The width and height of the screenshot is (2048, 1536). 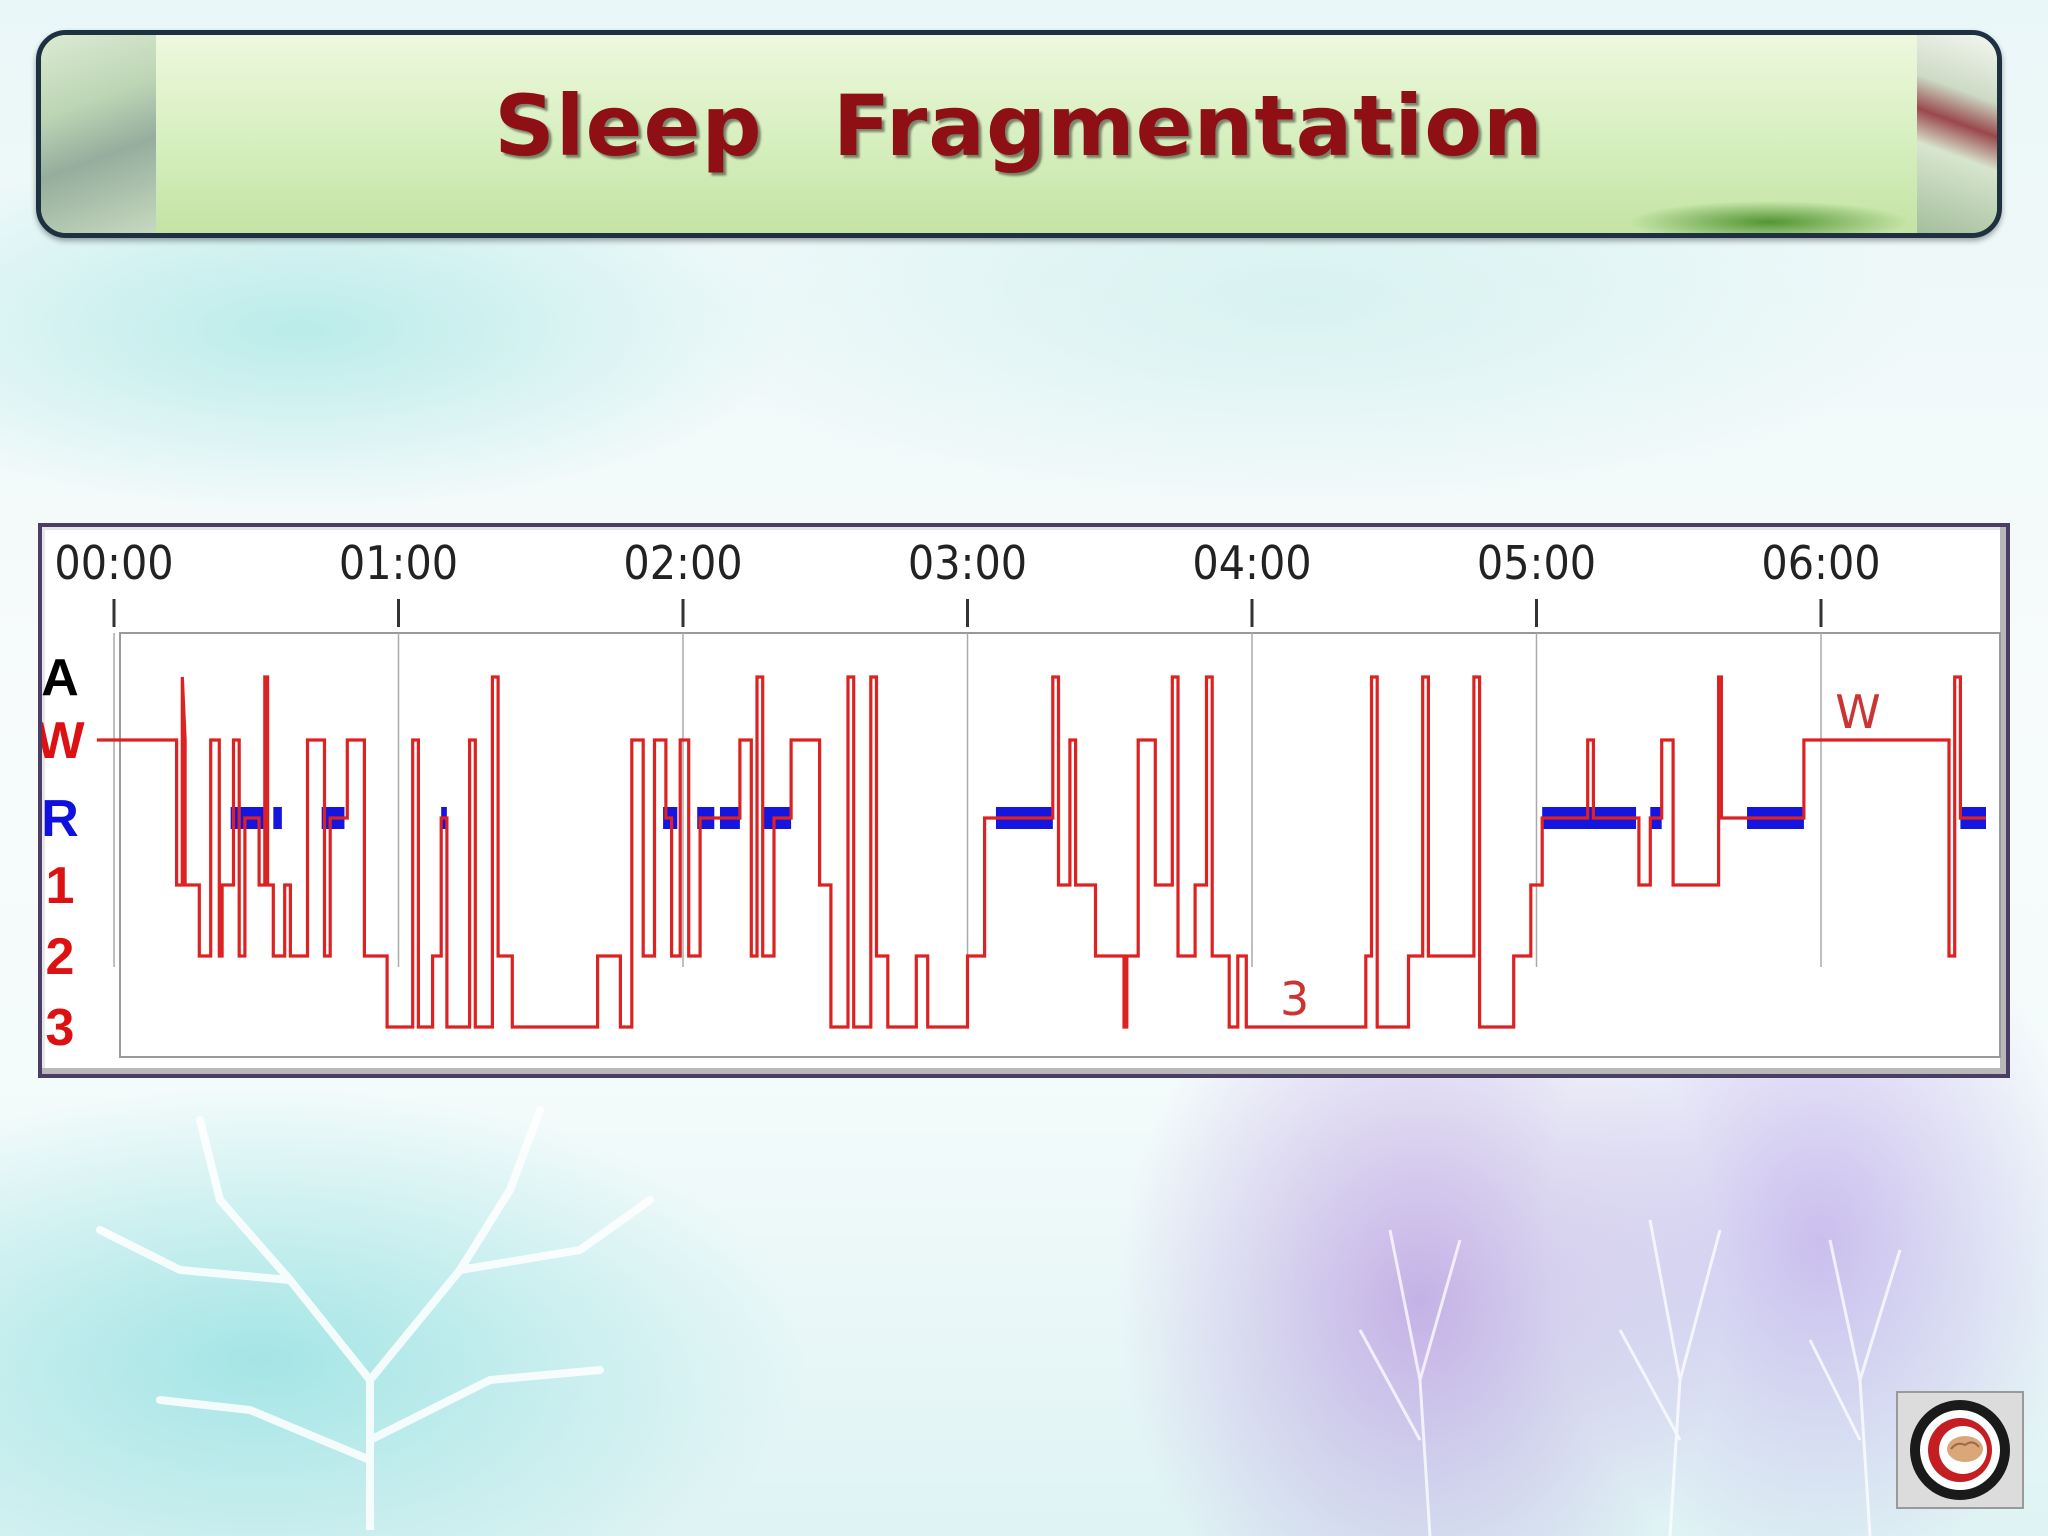 I want to click on stage-label: R, so click(x=60, y=819).